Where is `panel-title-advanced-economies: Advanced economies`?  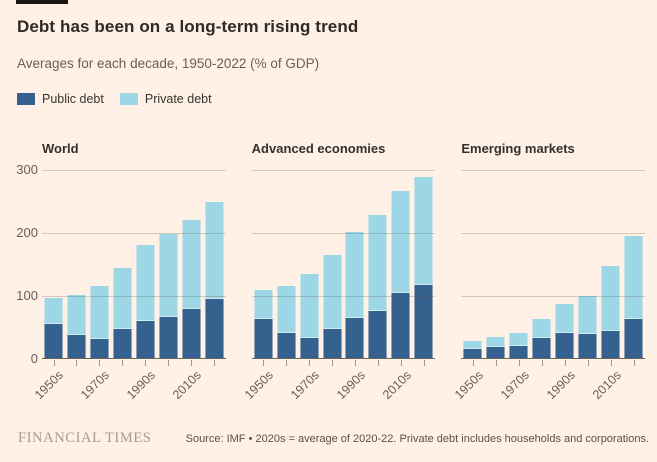
panel-title-advanced-economies: Advanced economies is located at coordinates (318, 148).